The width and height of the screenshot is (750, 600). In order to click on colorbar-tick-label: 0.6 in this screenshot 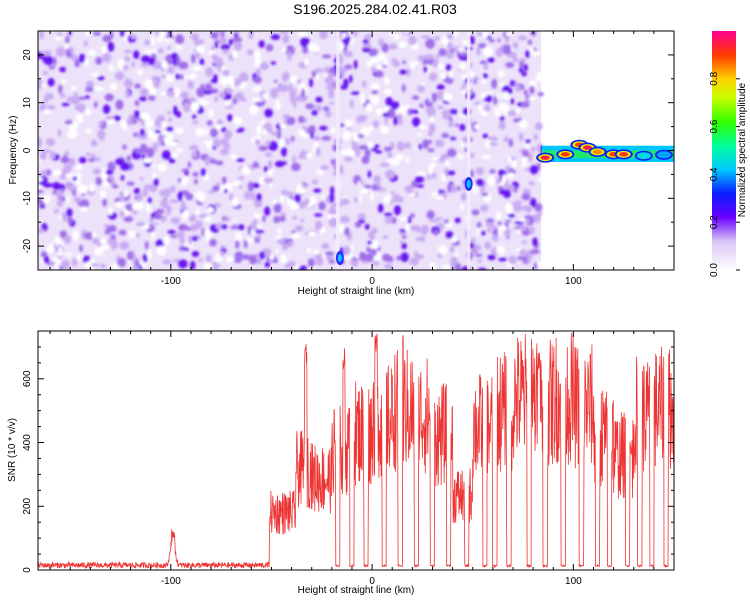, I will do `click(714, 126)`.